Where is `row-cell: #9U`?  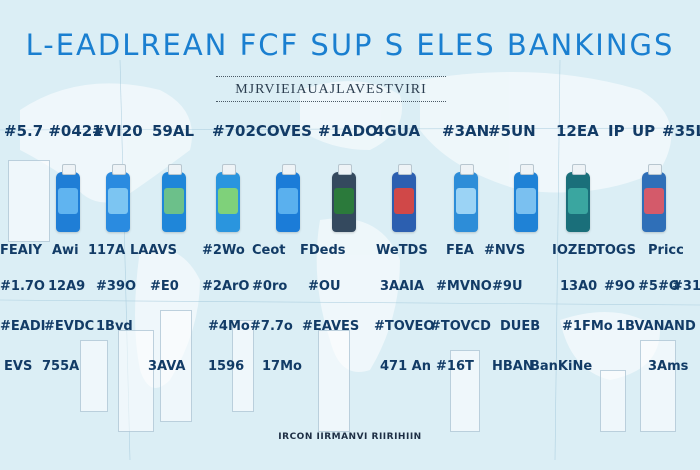 row-cell: #9U is located at coordinates (507, 286).